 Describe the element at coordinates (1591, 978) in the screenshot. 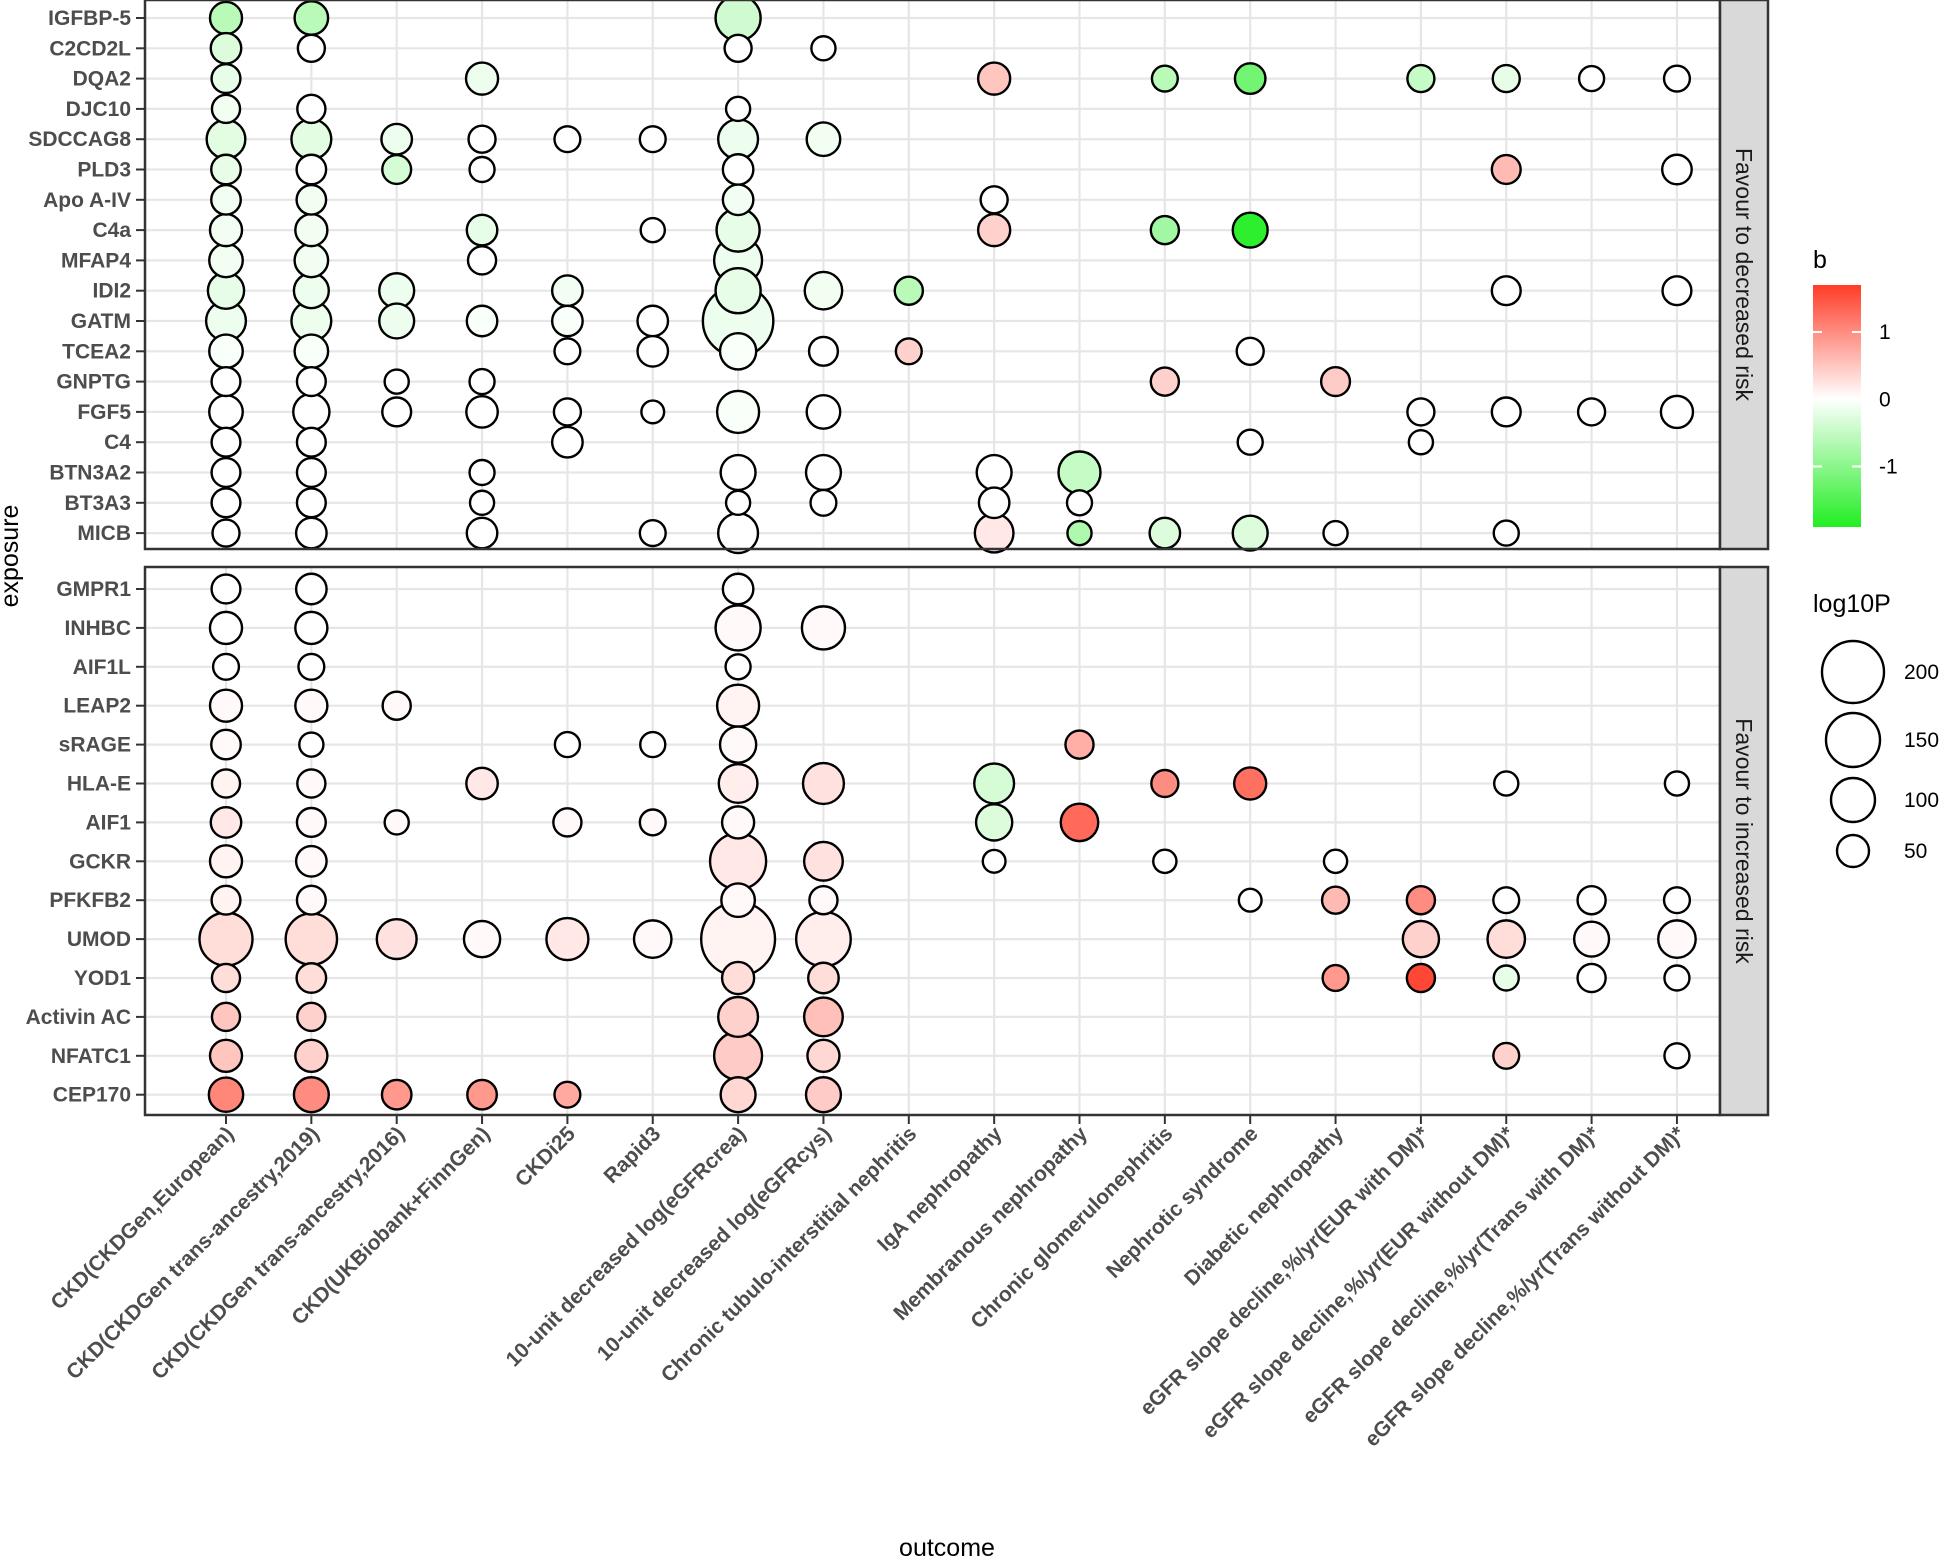

I see `point-yod1-egfr-slope-decline-yr-trans-with-dm` at that location.